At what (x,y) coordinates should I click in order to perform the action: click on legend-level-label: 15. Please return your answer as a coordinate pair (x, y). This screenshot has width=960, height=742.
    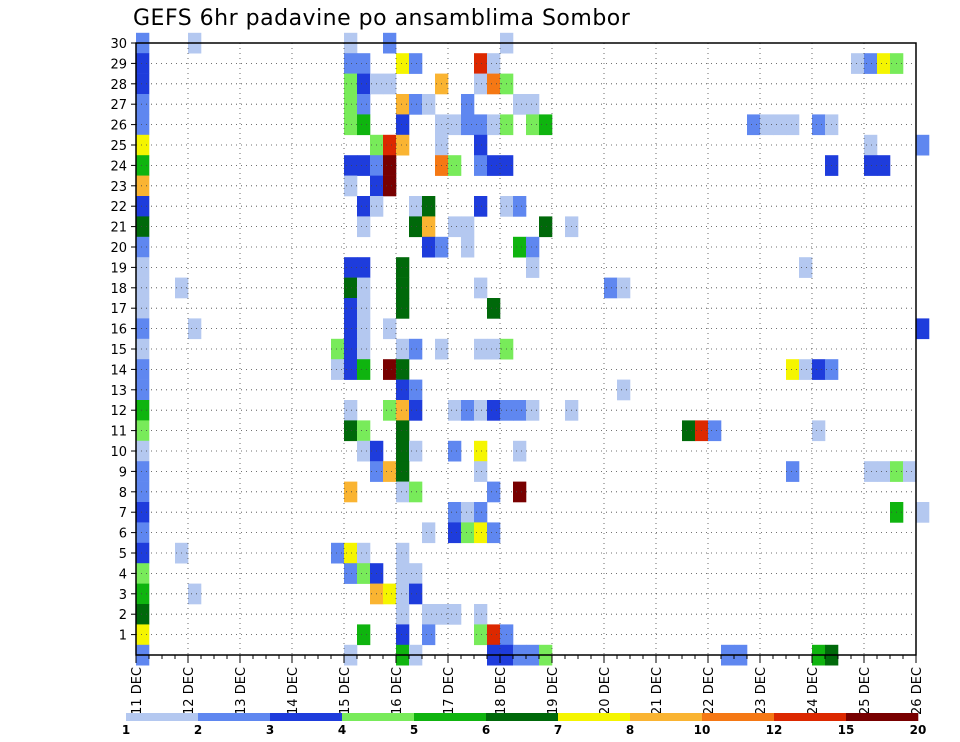
    Looking at the image, I should click on (846, 730).